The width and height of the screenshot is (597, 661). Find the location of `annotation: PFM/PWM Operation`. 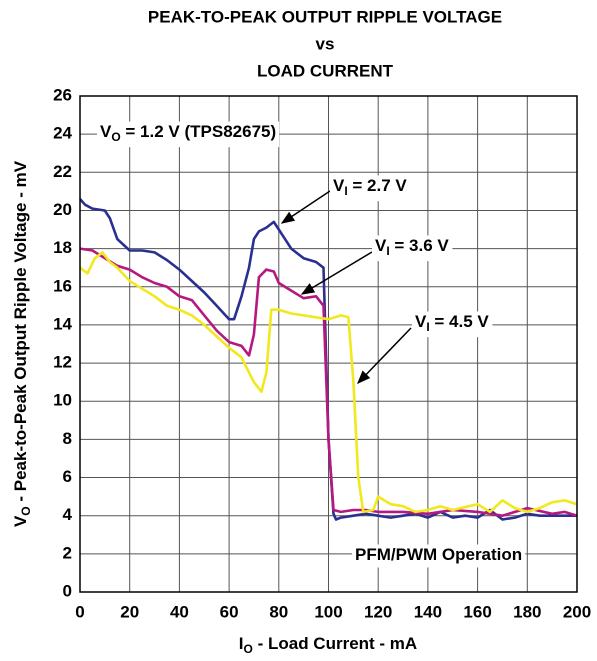

annotation: PFM/PWM Operation is located at coordinates (438, 554).